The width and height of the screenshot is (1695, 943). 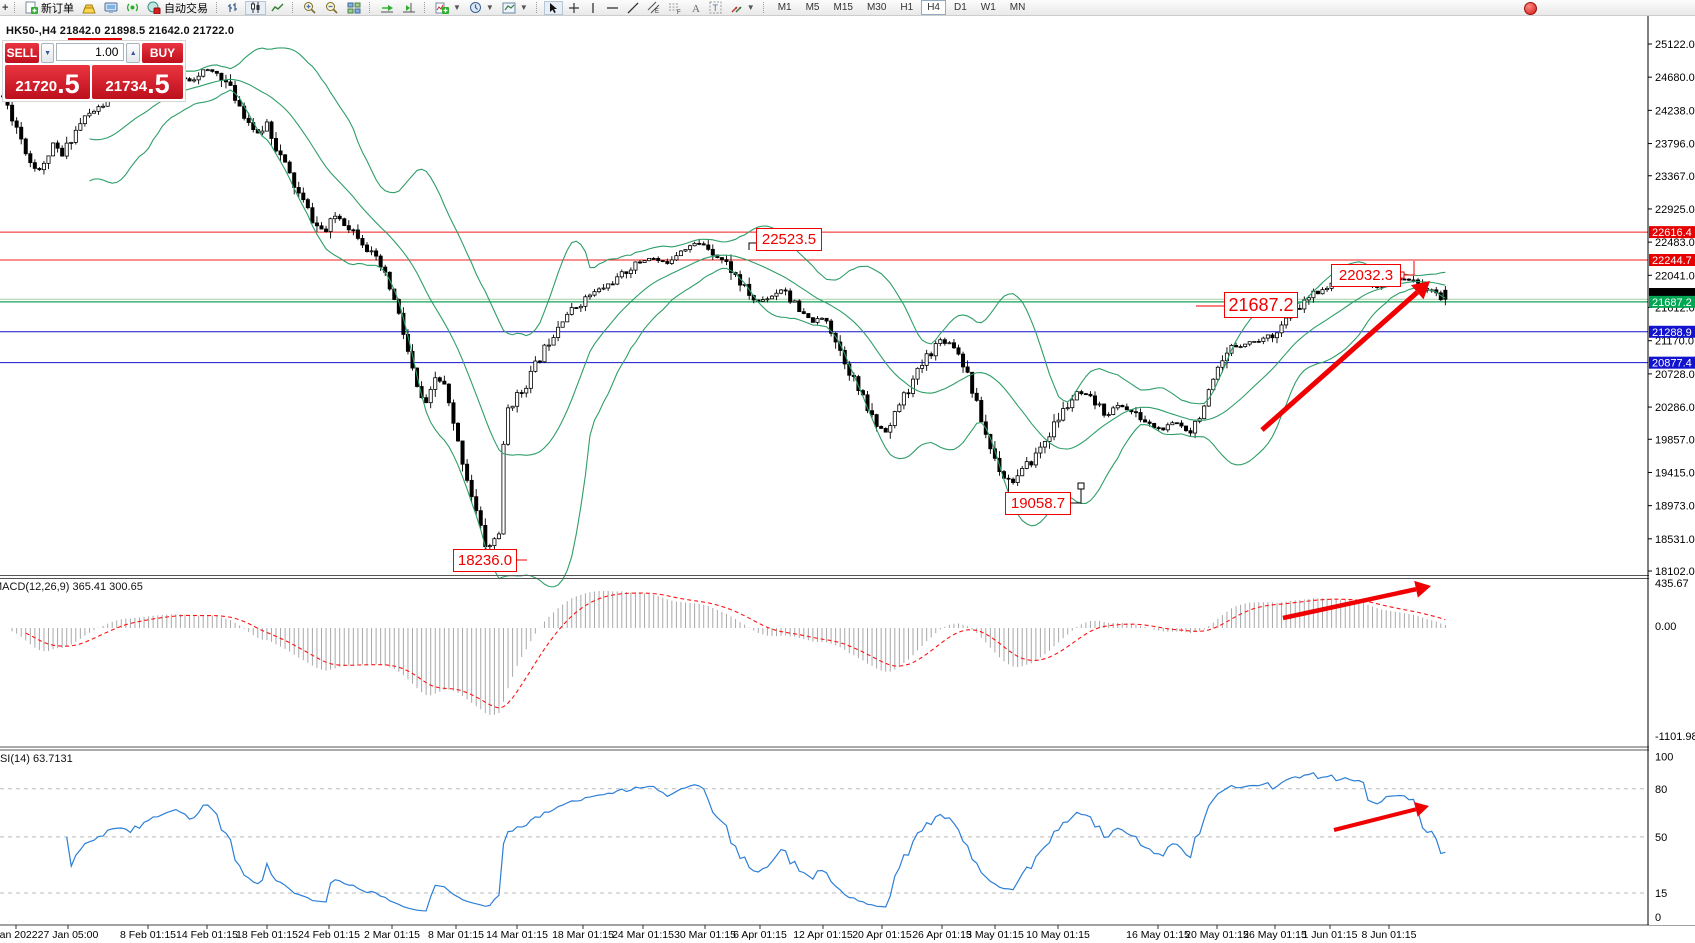 I want to click on svg-text: 22041.0, so click(x=1675, y=276).